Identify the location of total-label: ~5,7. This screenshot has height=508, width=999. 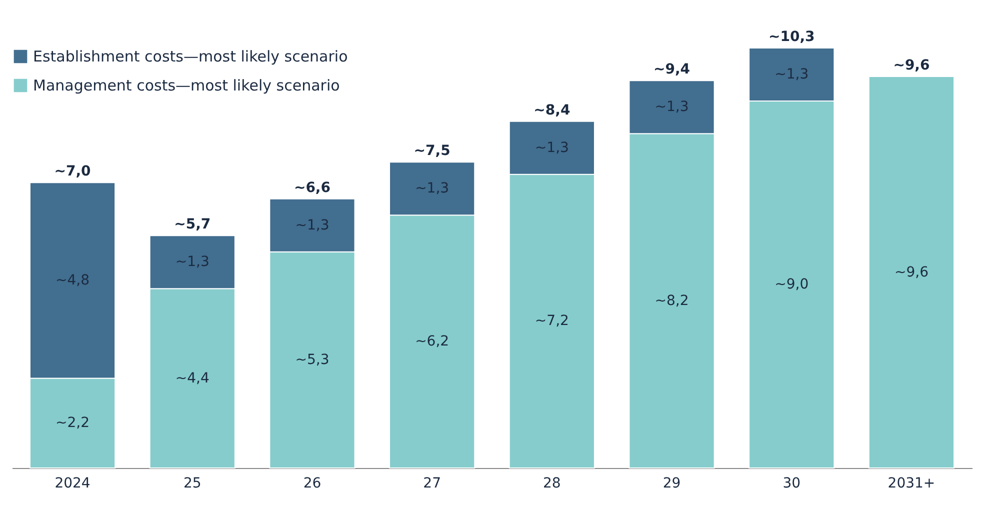
(192, 224).